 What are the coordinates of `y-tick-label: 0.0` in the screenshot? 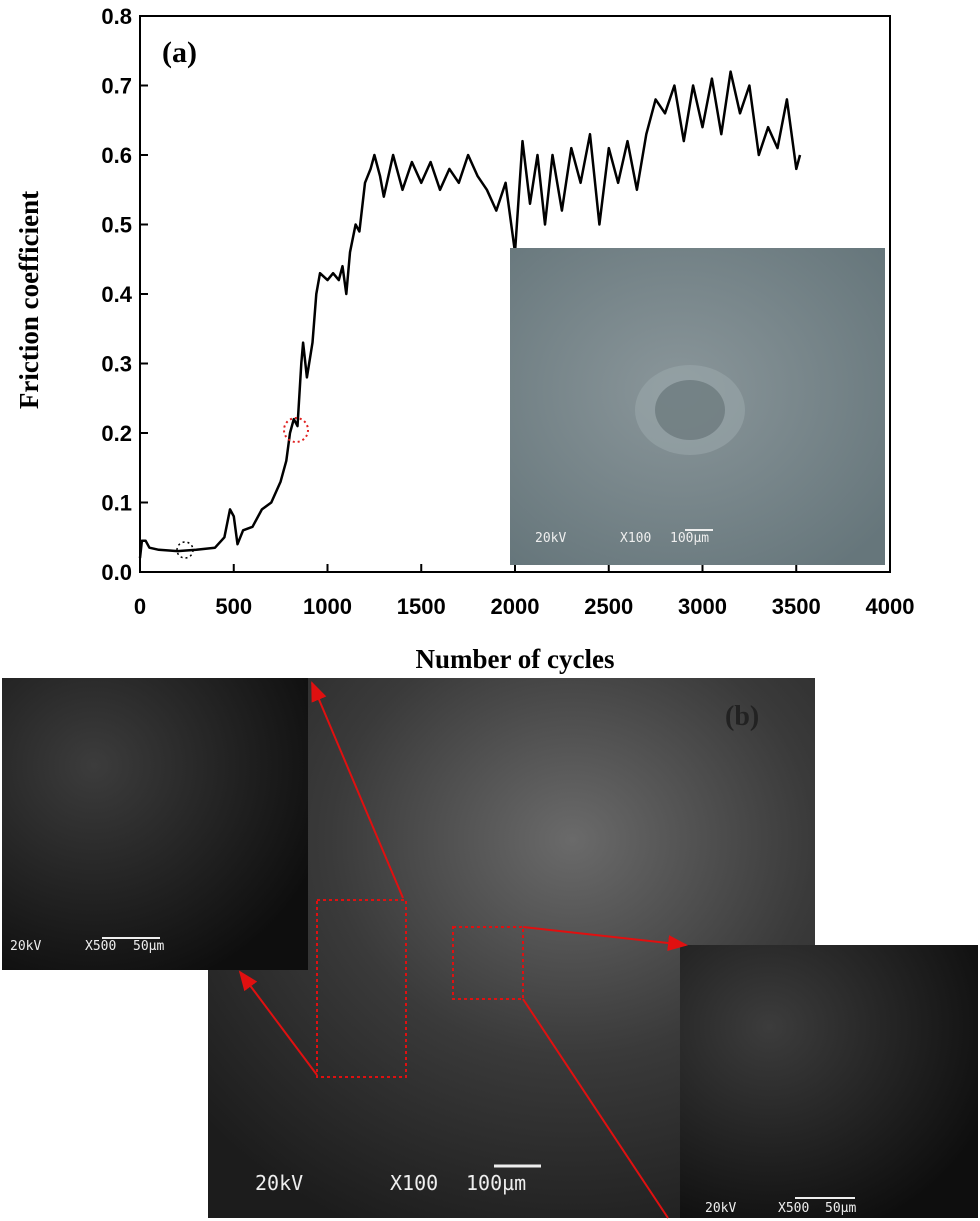 It's located at (116, 572).